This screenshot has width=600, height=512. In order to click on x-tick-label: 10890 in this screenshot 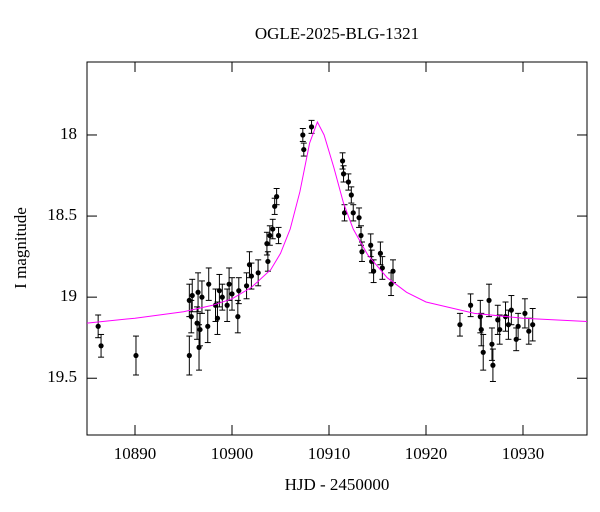, I will do `click(135, 453)`.